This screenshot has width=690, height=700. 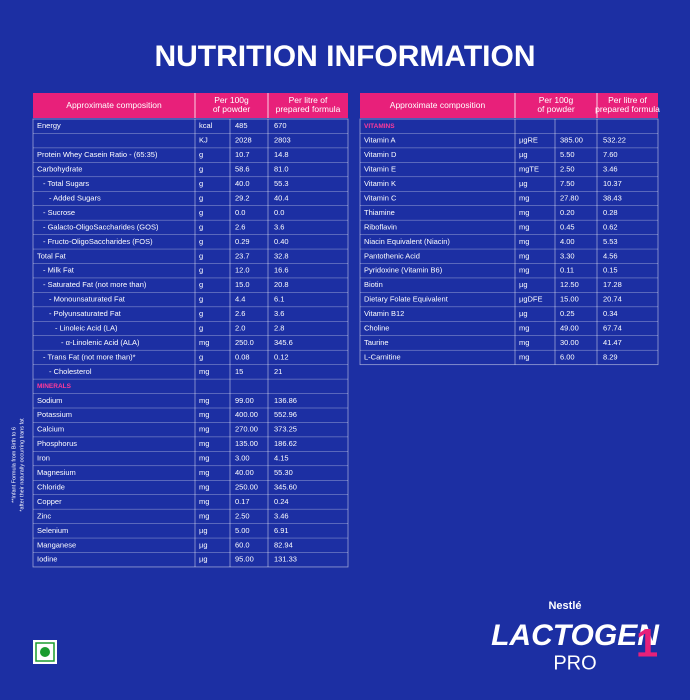 I want to click on per-100g: 250.00, so click(x=246, y=486).